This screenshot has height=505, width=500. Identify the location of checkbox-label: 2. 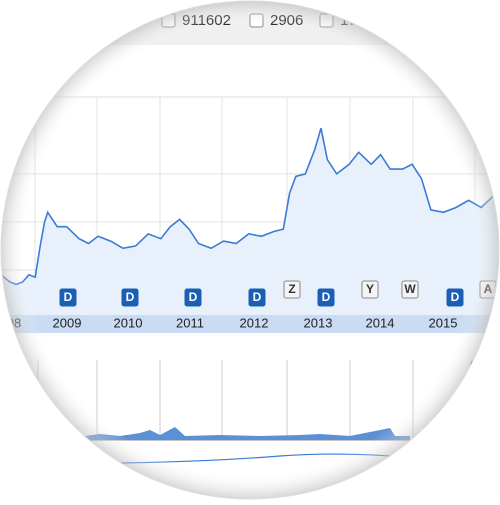
(120, 20).